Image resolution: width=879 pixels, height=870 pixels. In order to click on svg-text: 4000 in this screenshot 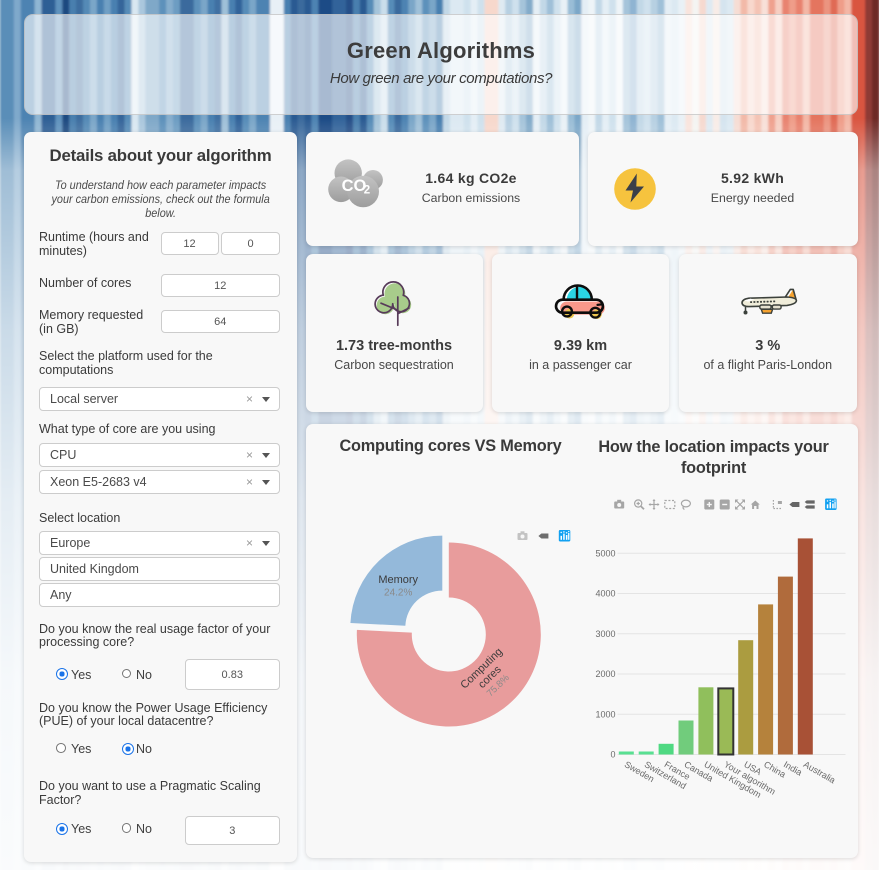, I will do `click(605, 594)`.